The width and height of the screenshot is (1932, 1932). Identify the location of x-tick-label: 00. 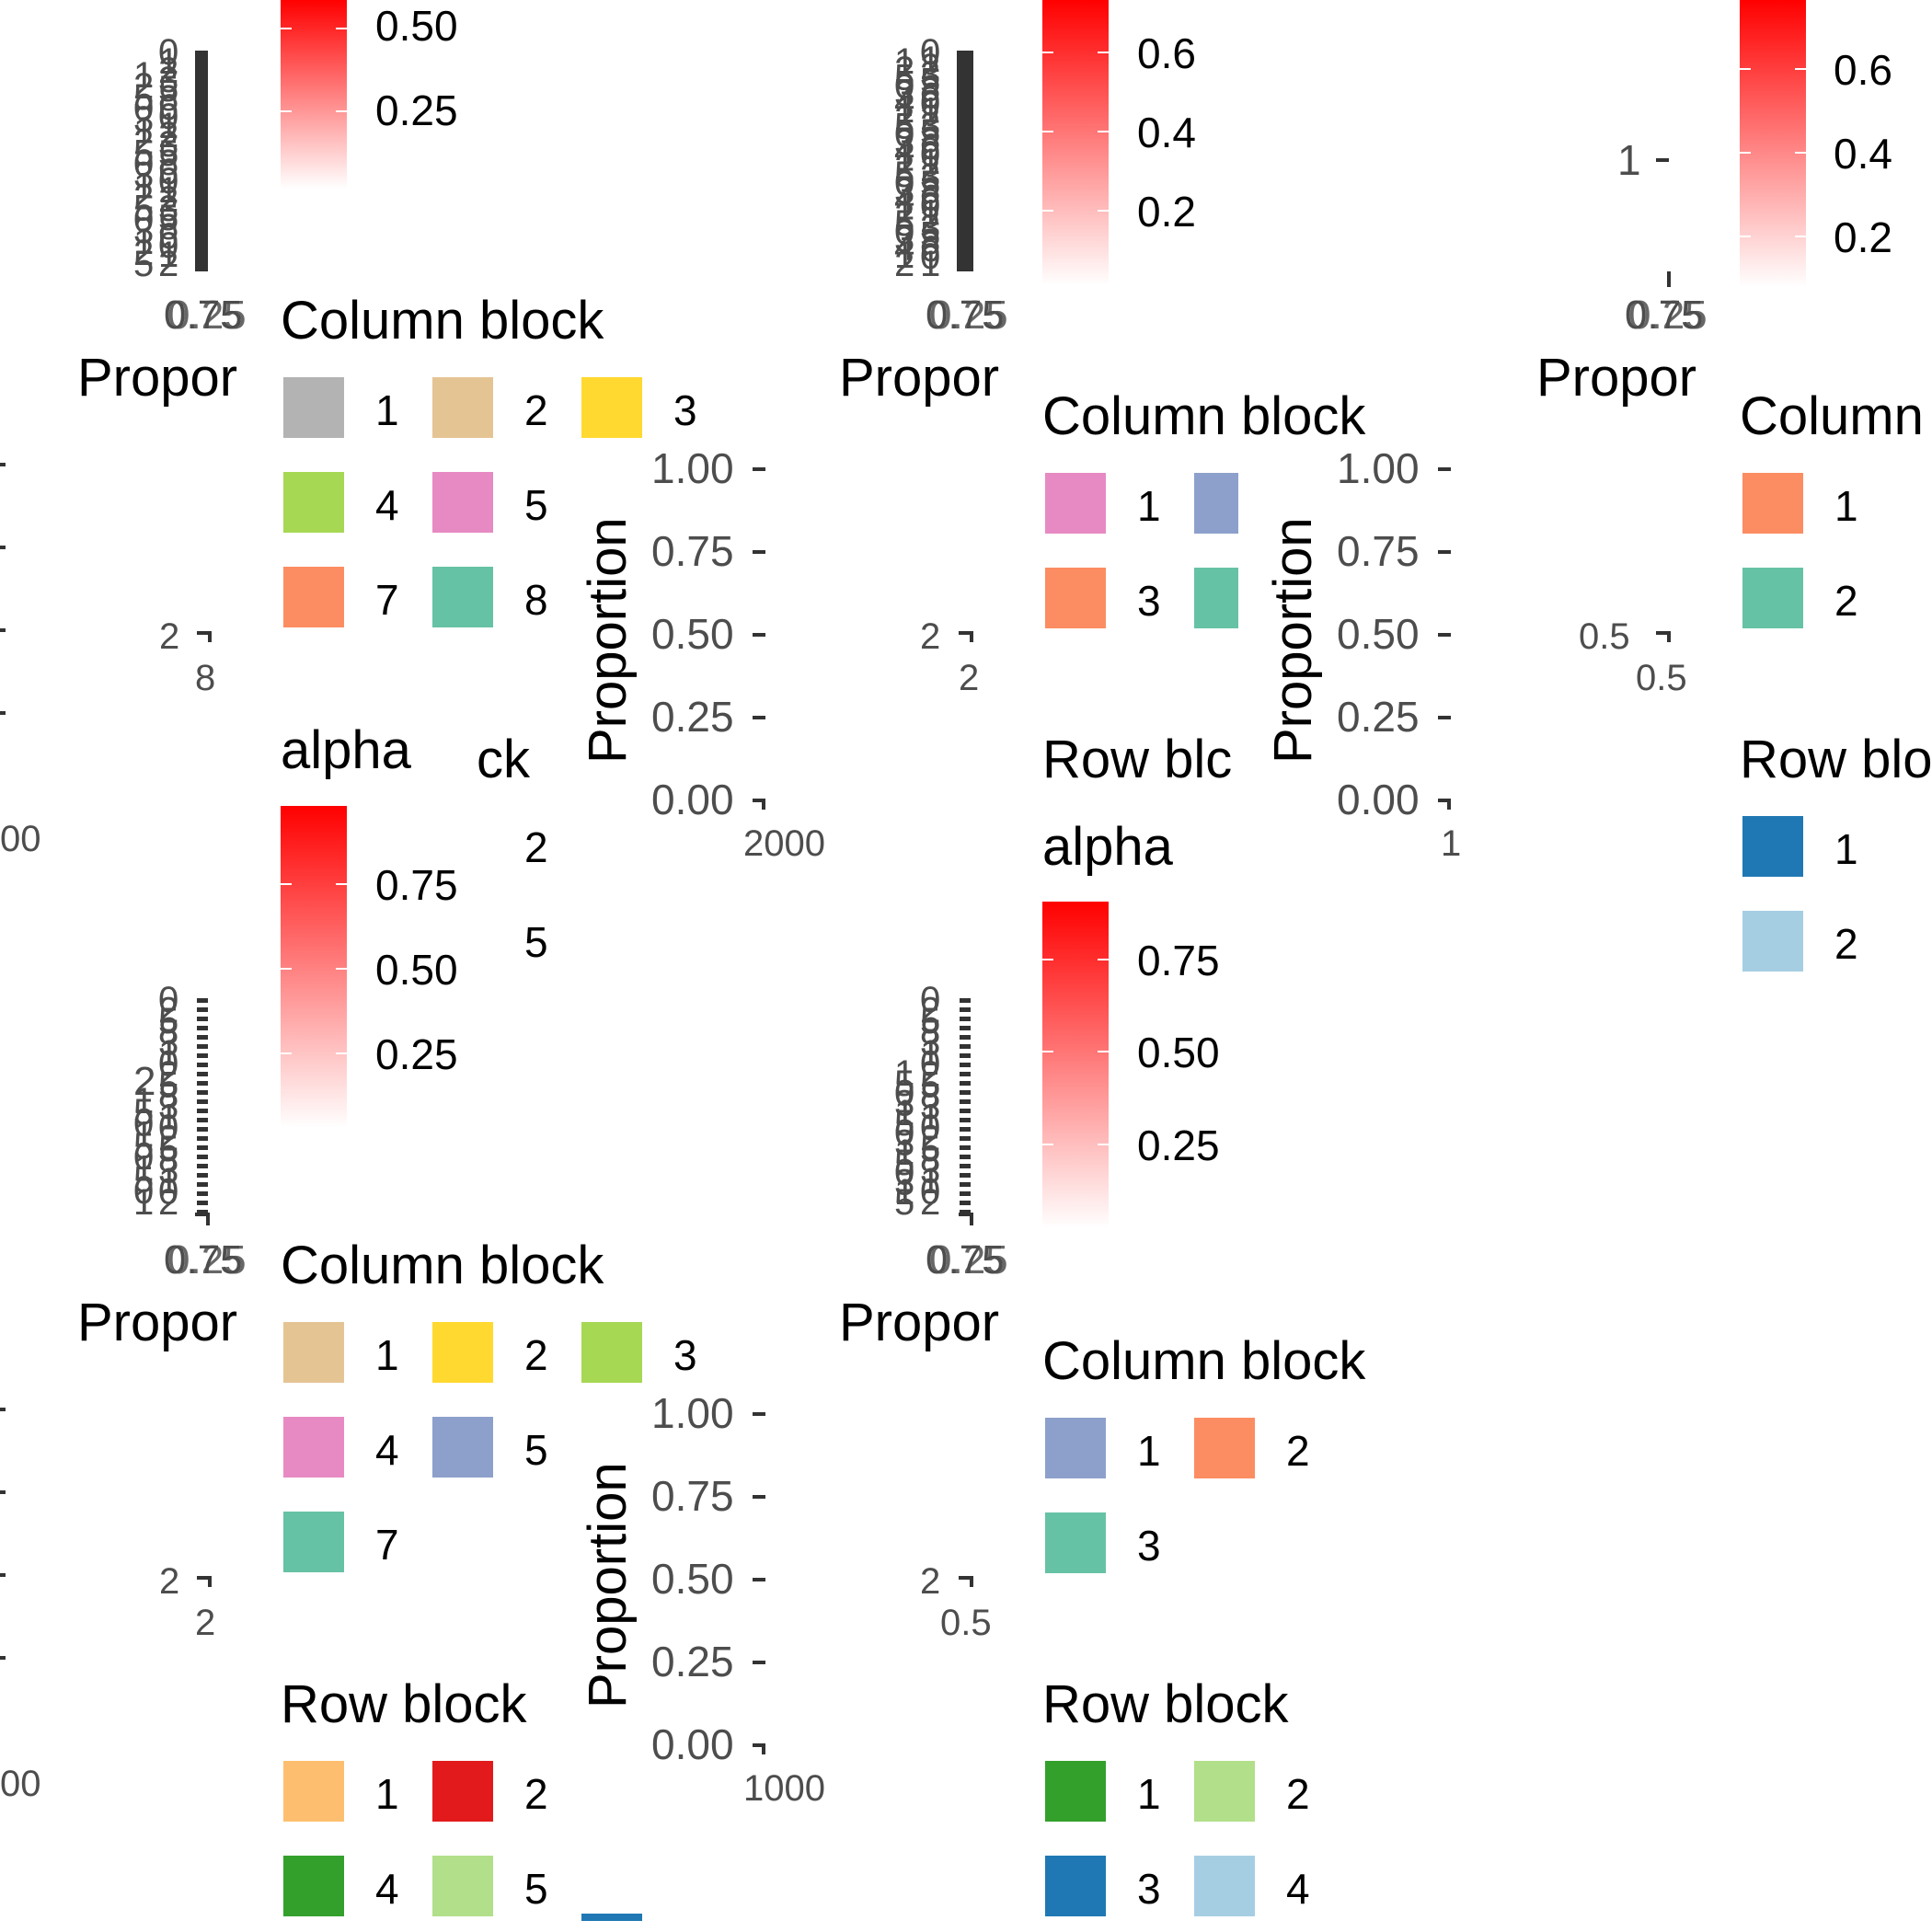
(20, 839).